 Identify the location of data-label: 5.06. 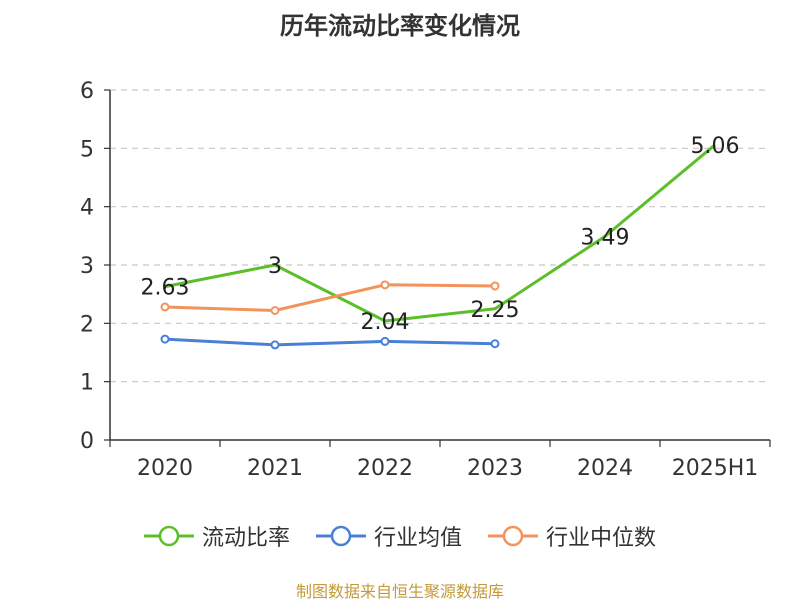
(715, 146).